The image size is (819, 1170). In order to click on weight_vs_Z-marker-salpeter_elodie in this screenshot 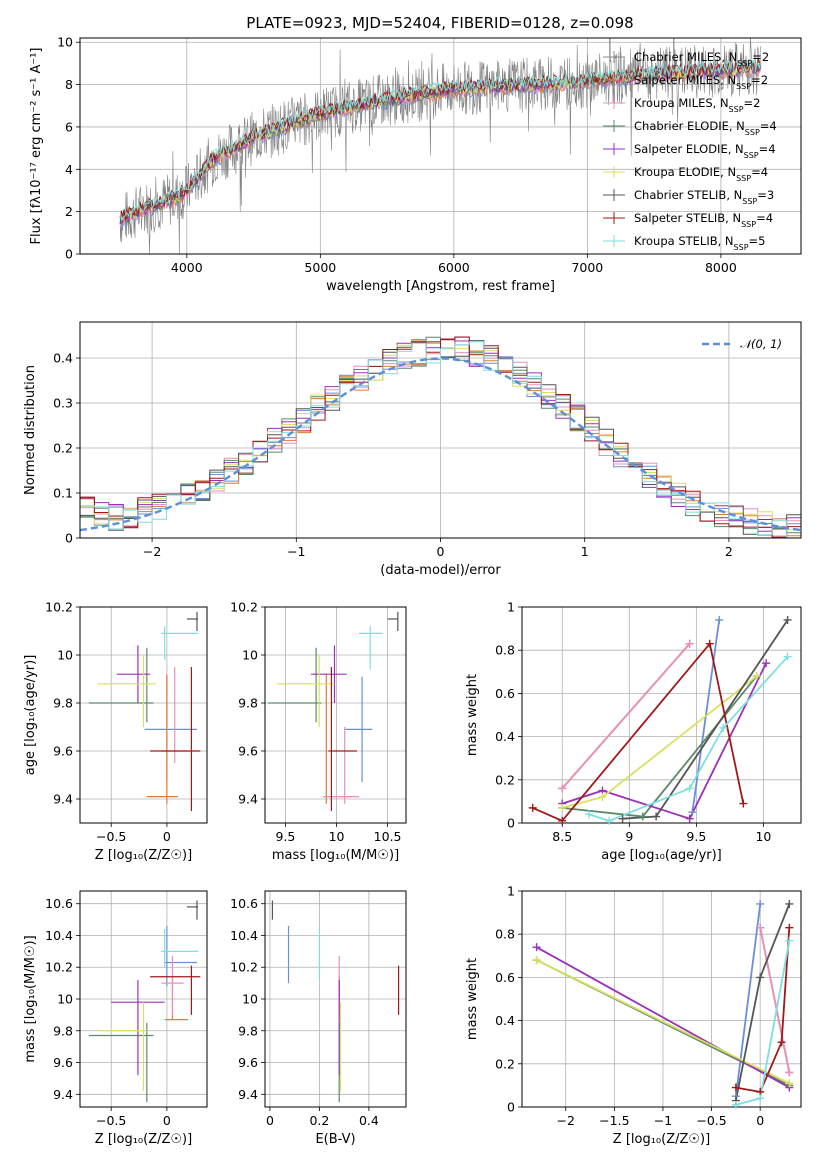, I will do `click(536, 947)`.